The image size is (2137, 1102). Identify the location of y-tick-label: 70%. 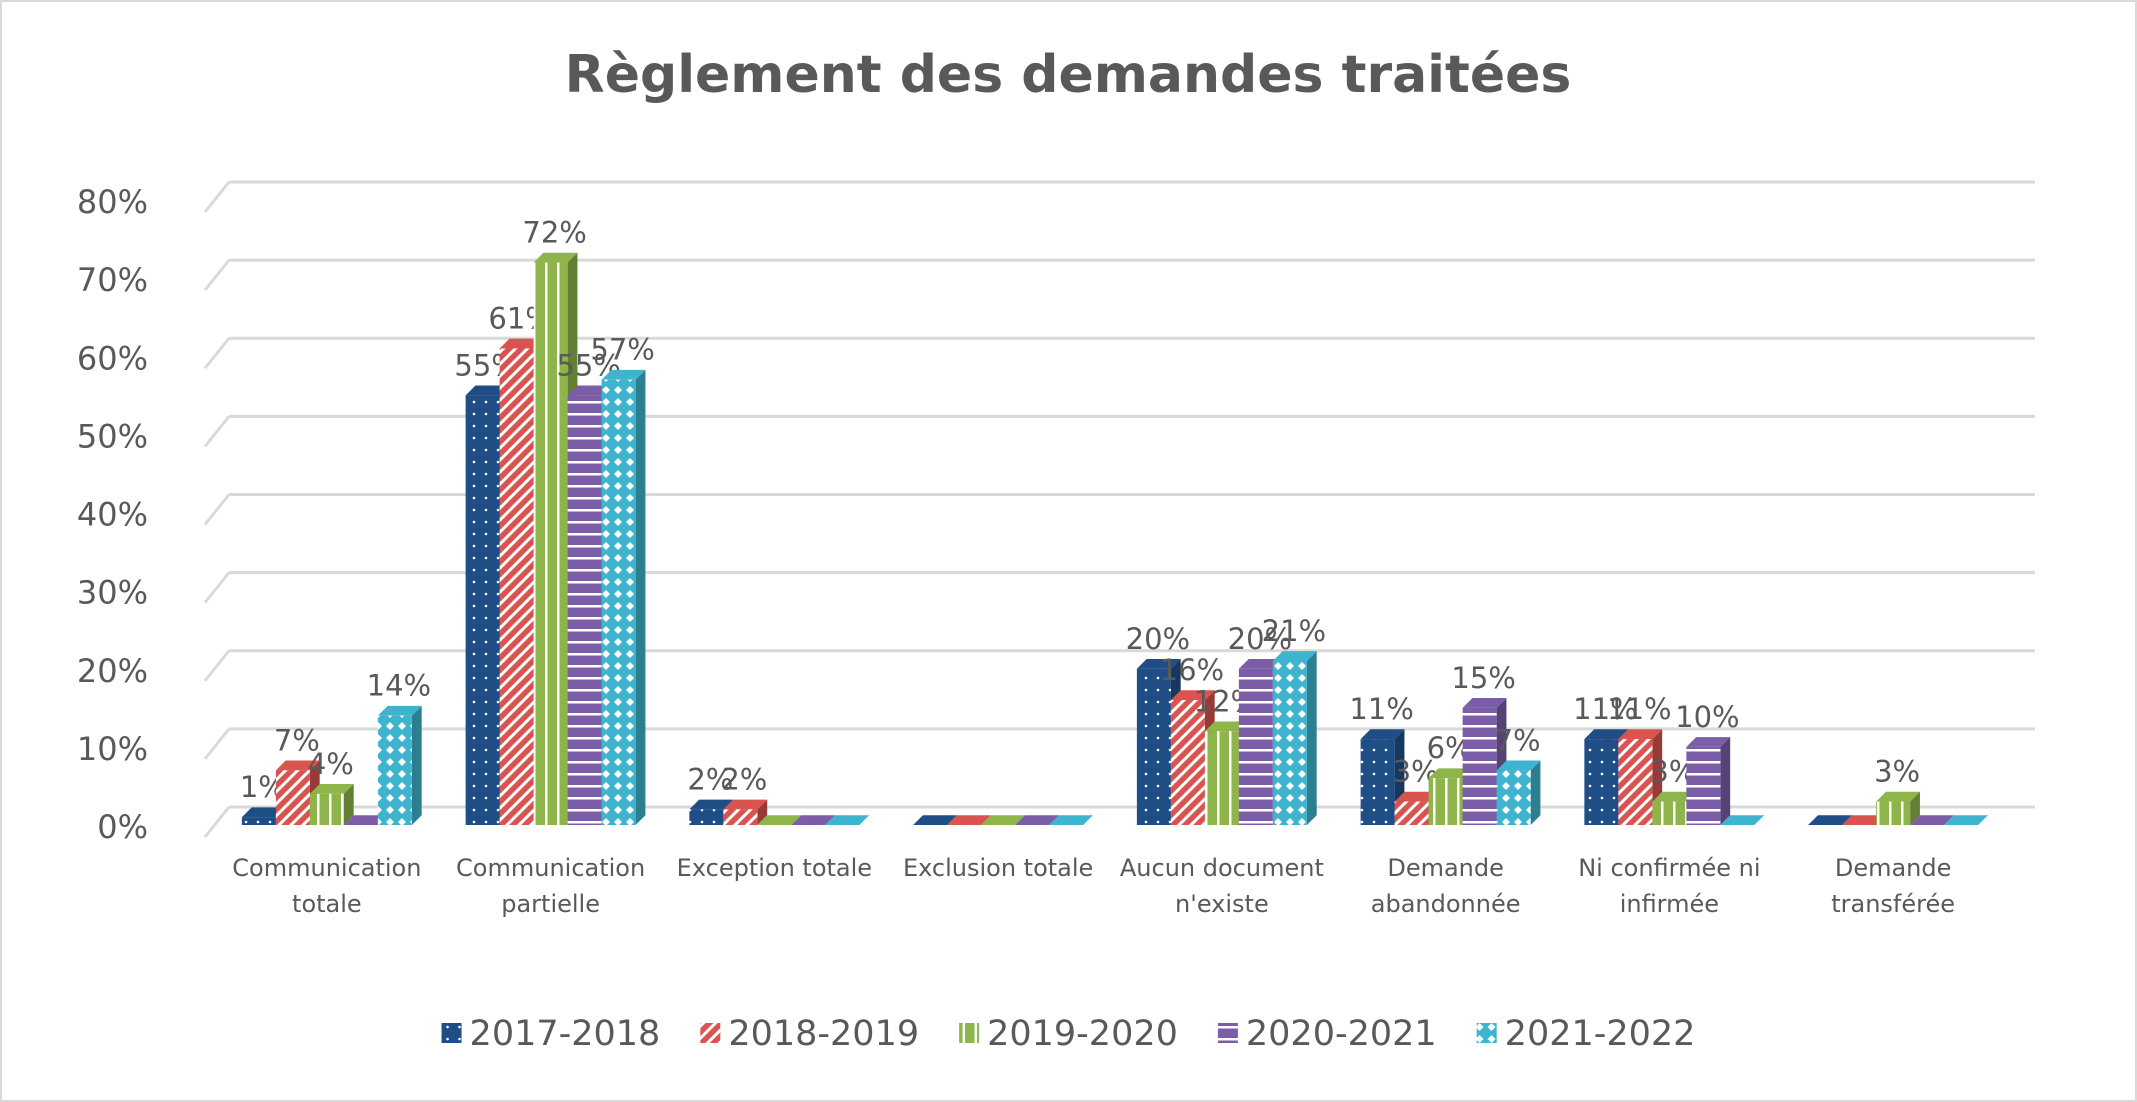
(112, 280).